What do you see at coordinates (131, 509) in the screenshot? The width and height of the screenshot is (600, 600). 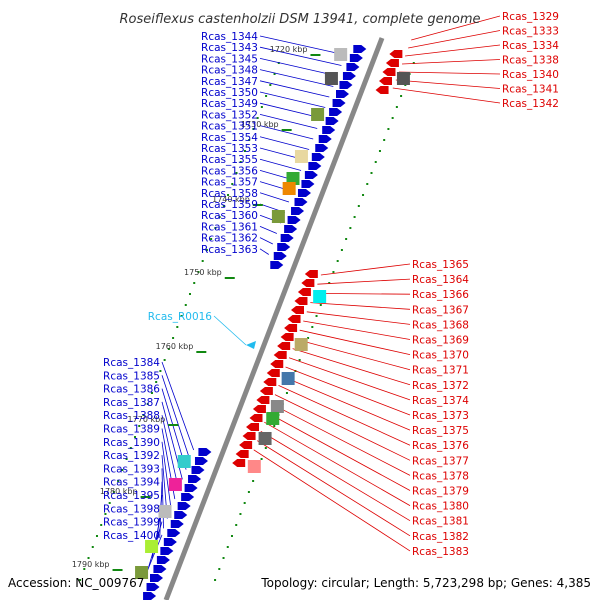 I see `gene-label: Rcas_1398` at bounding box center [131, 509].